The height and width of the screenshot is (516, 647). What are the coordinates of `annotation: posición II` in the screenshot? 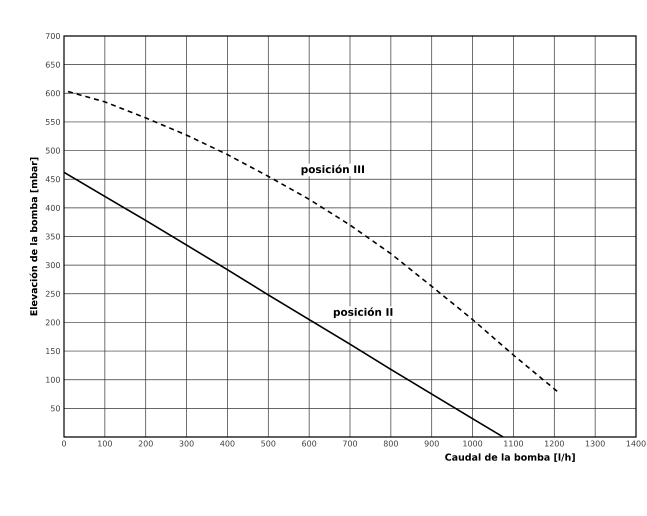 It's located at (363, 312).